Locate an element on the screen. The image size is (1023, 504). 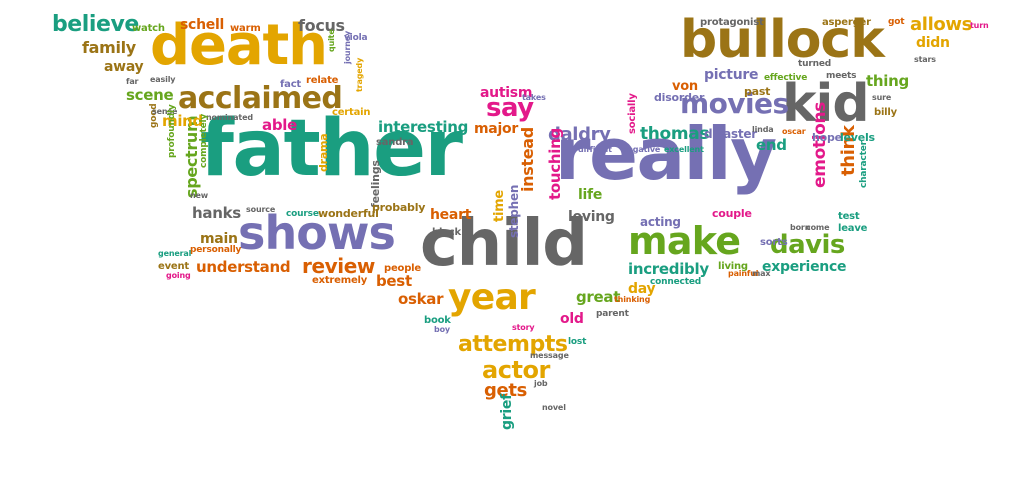
word-actor: actor is located at coordinates (516, 370).